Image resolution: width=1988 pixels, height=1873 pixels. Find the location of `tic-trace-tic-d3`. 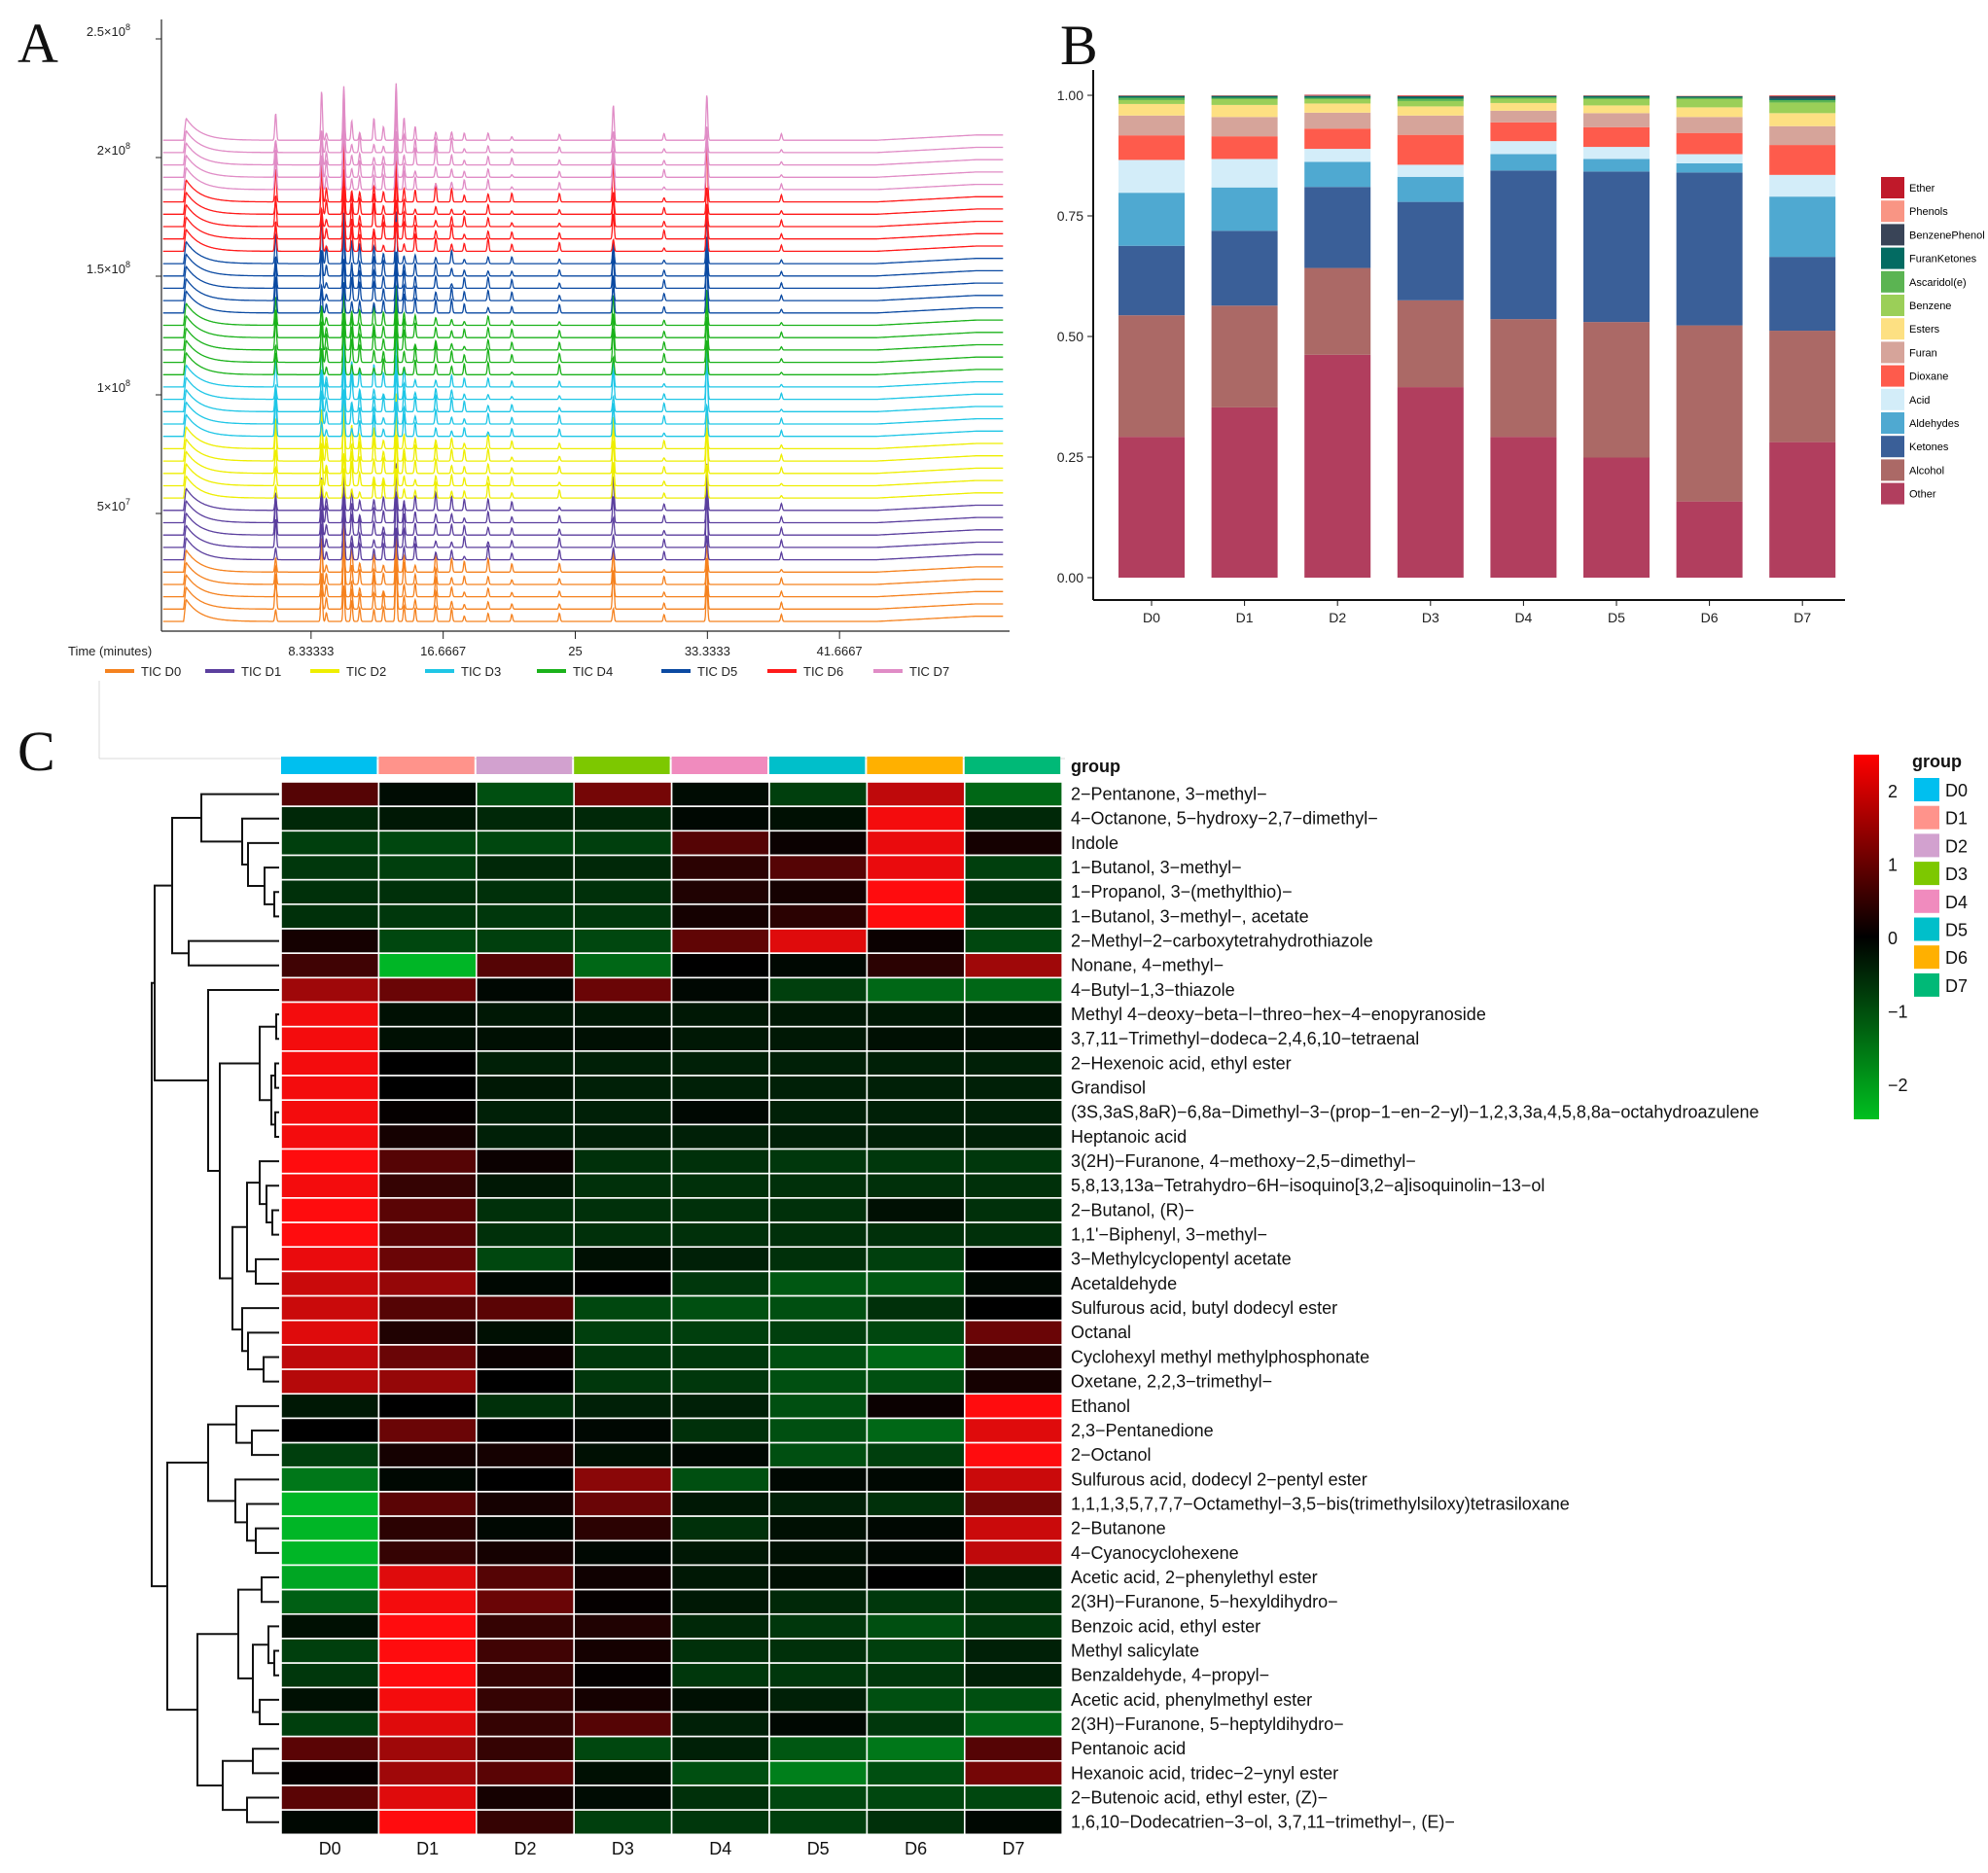

tic-trace-tic-d3 is located at coordinates (583, 413).